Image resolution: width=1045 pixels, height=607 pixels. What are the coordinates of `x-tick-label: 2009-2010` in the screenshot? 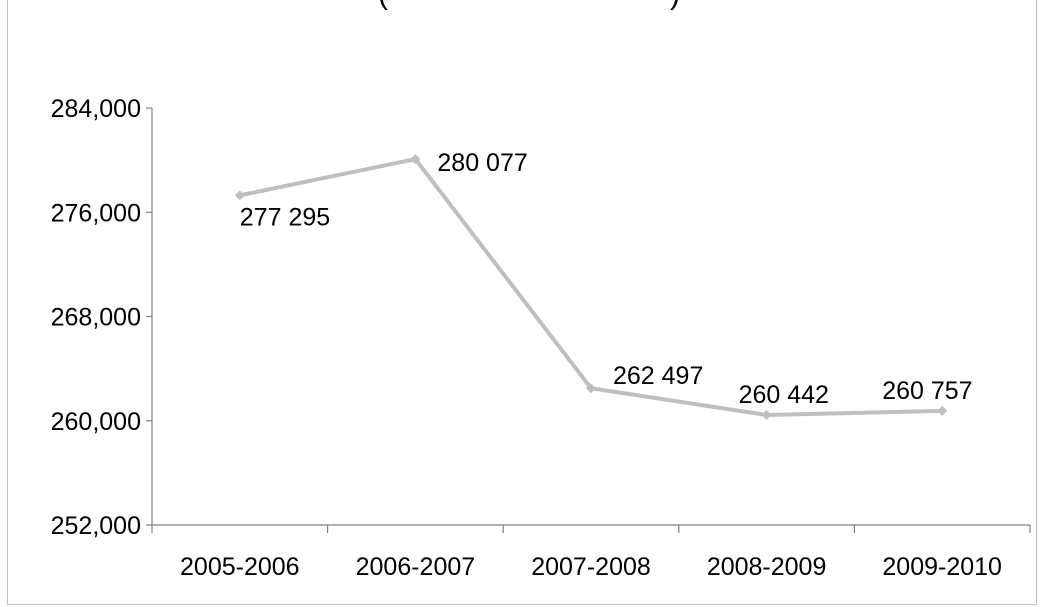 It's located at (942, 567).